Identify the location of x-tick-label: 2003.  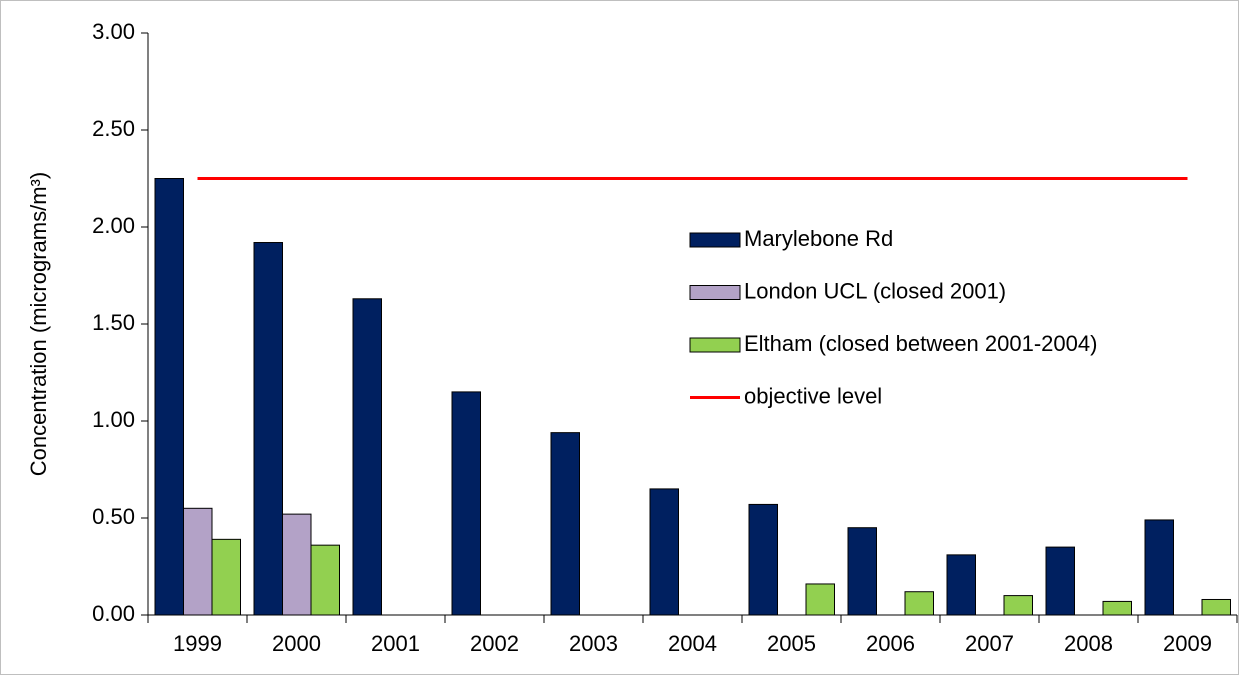
(593, 643).